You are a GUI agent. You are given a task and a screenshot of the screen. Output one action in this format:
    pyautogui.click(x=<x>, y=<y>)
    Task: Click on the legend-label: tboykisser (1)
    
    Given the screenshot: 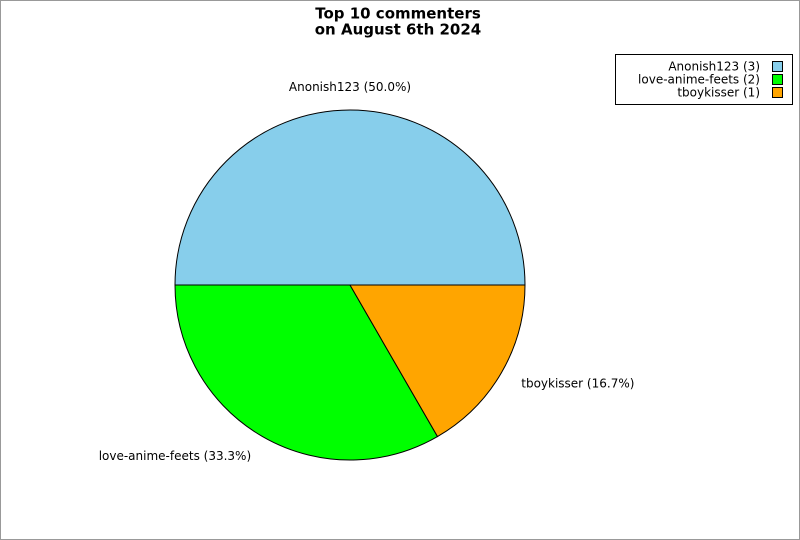 What is the action you would take?
    pyautogui.click(x=718, y=93)
    